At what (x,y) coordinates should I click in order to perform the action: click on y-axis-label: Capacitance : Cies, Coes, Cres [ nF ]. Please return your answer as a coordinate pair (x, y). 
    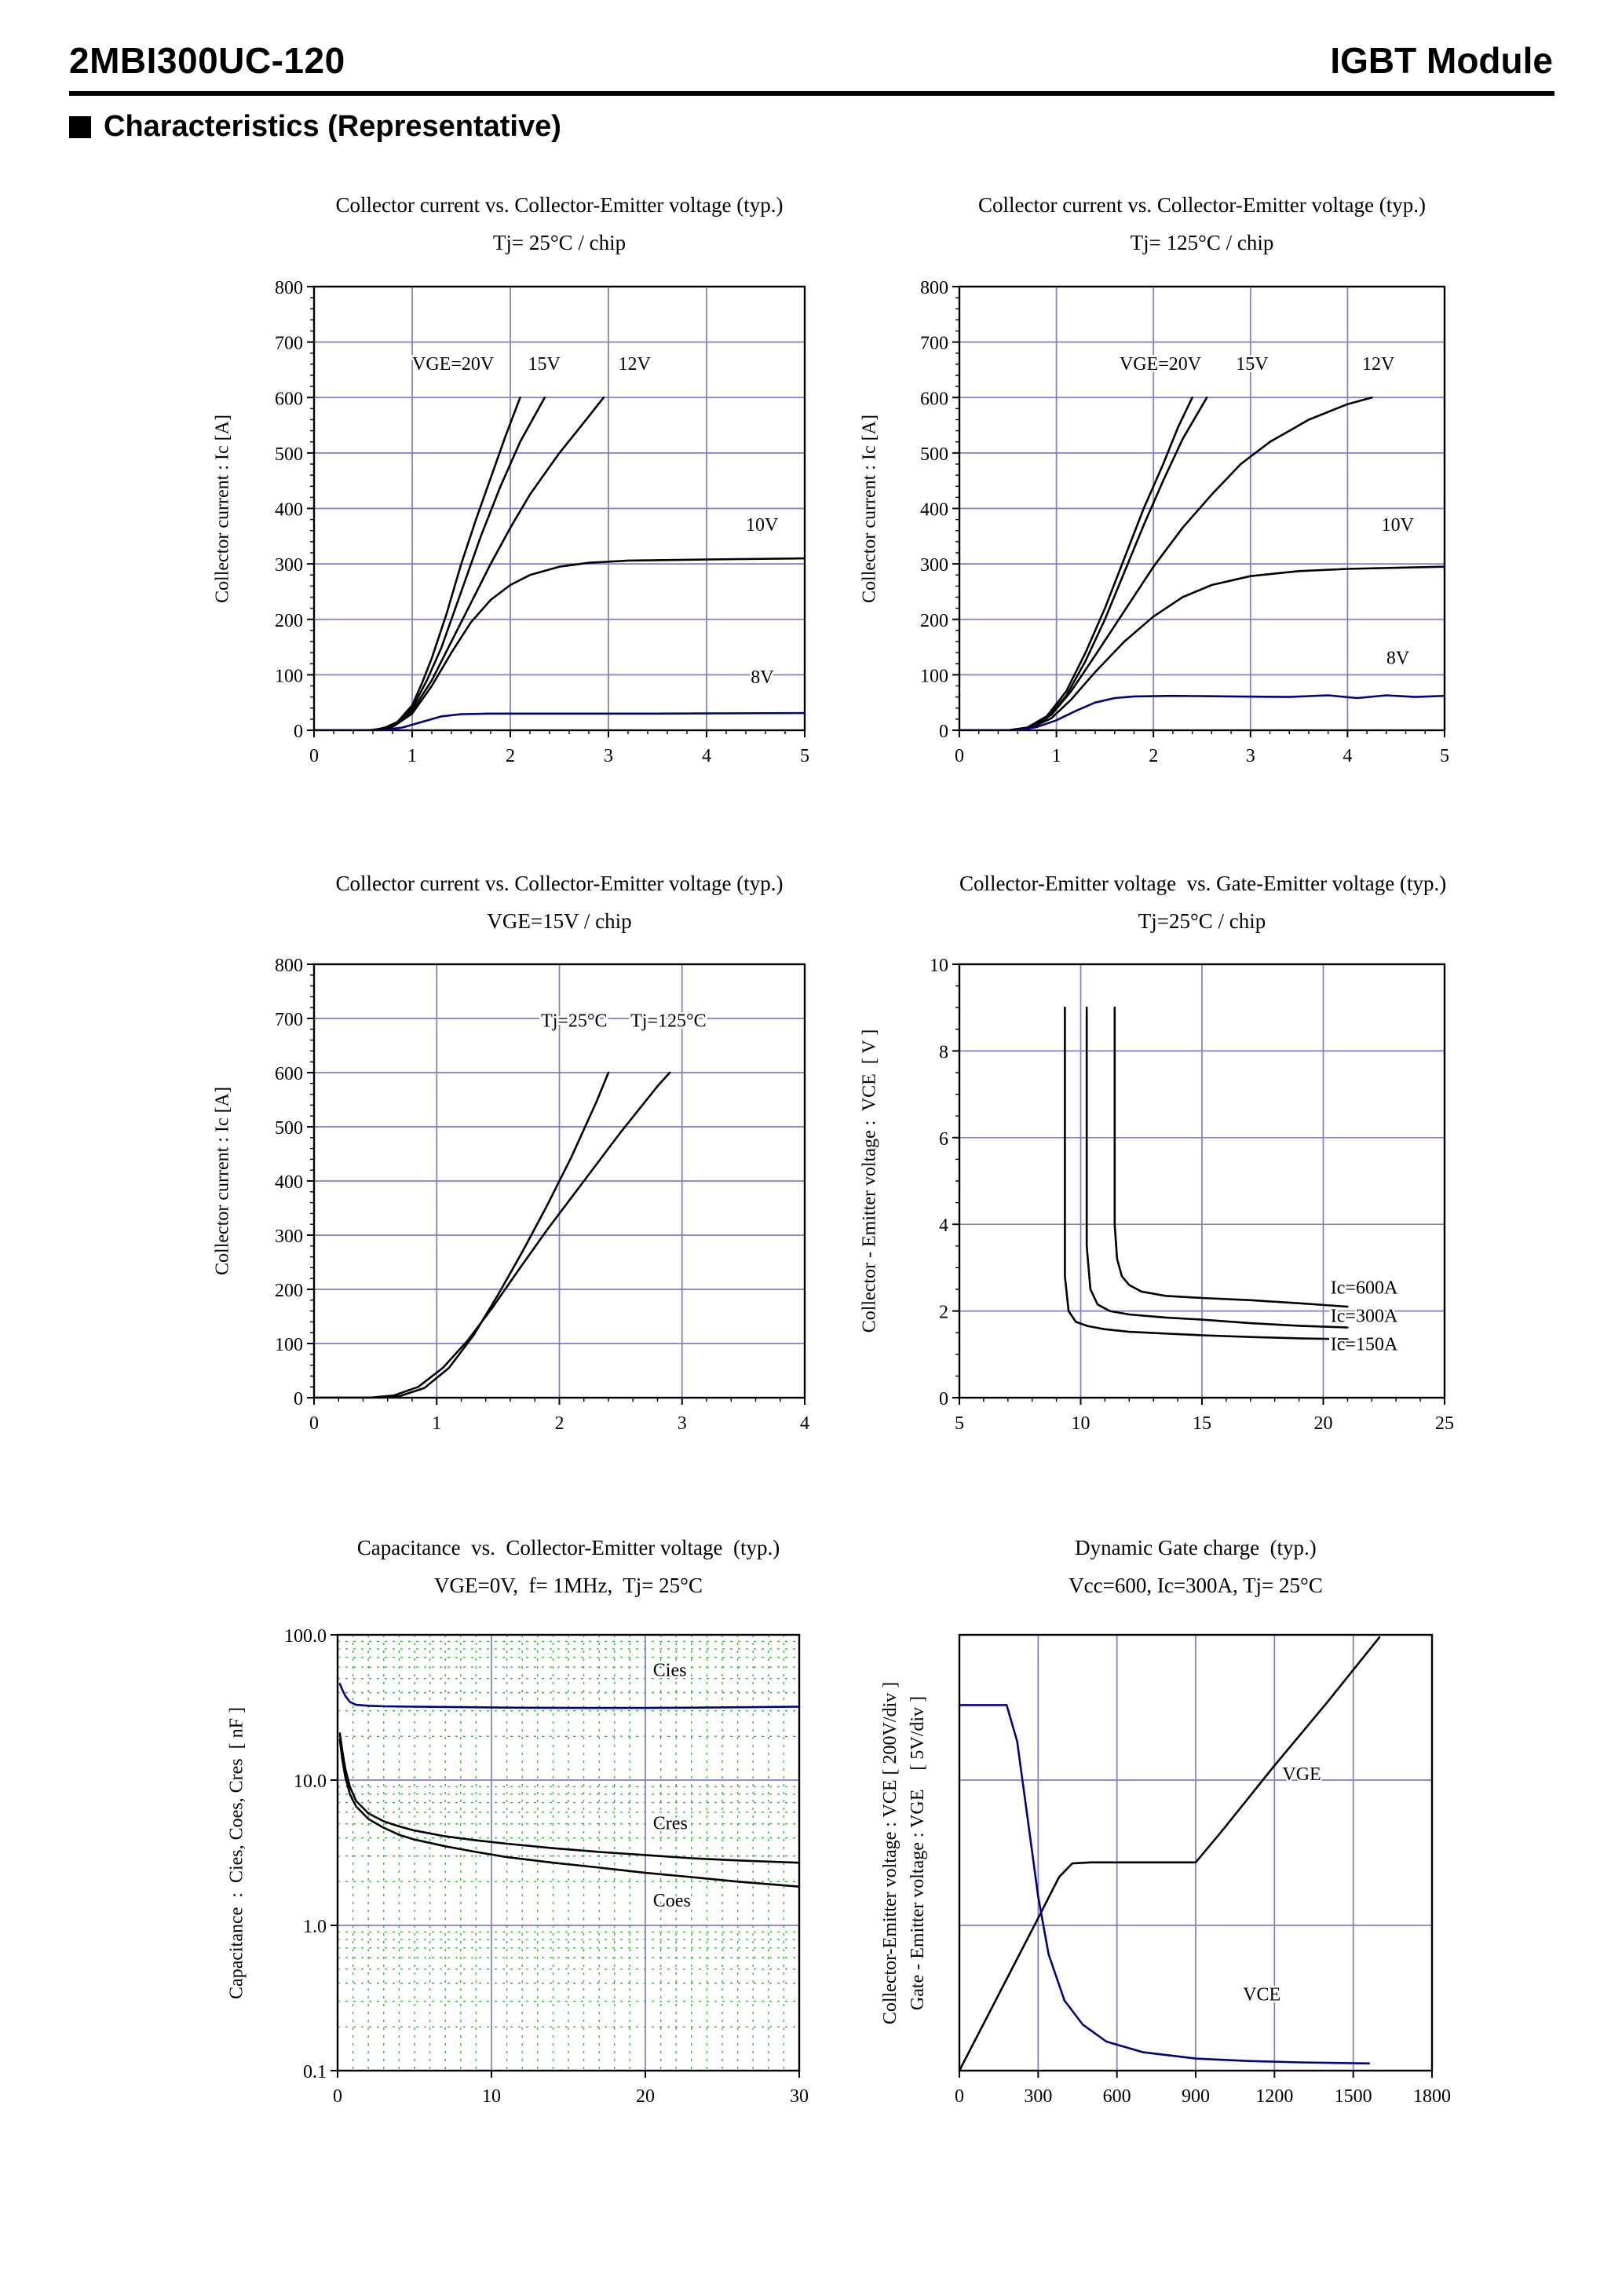
    Looking at the image, I should click on (236, 1853).